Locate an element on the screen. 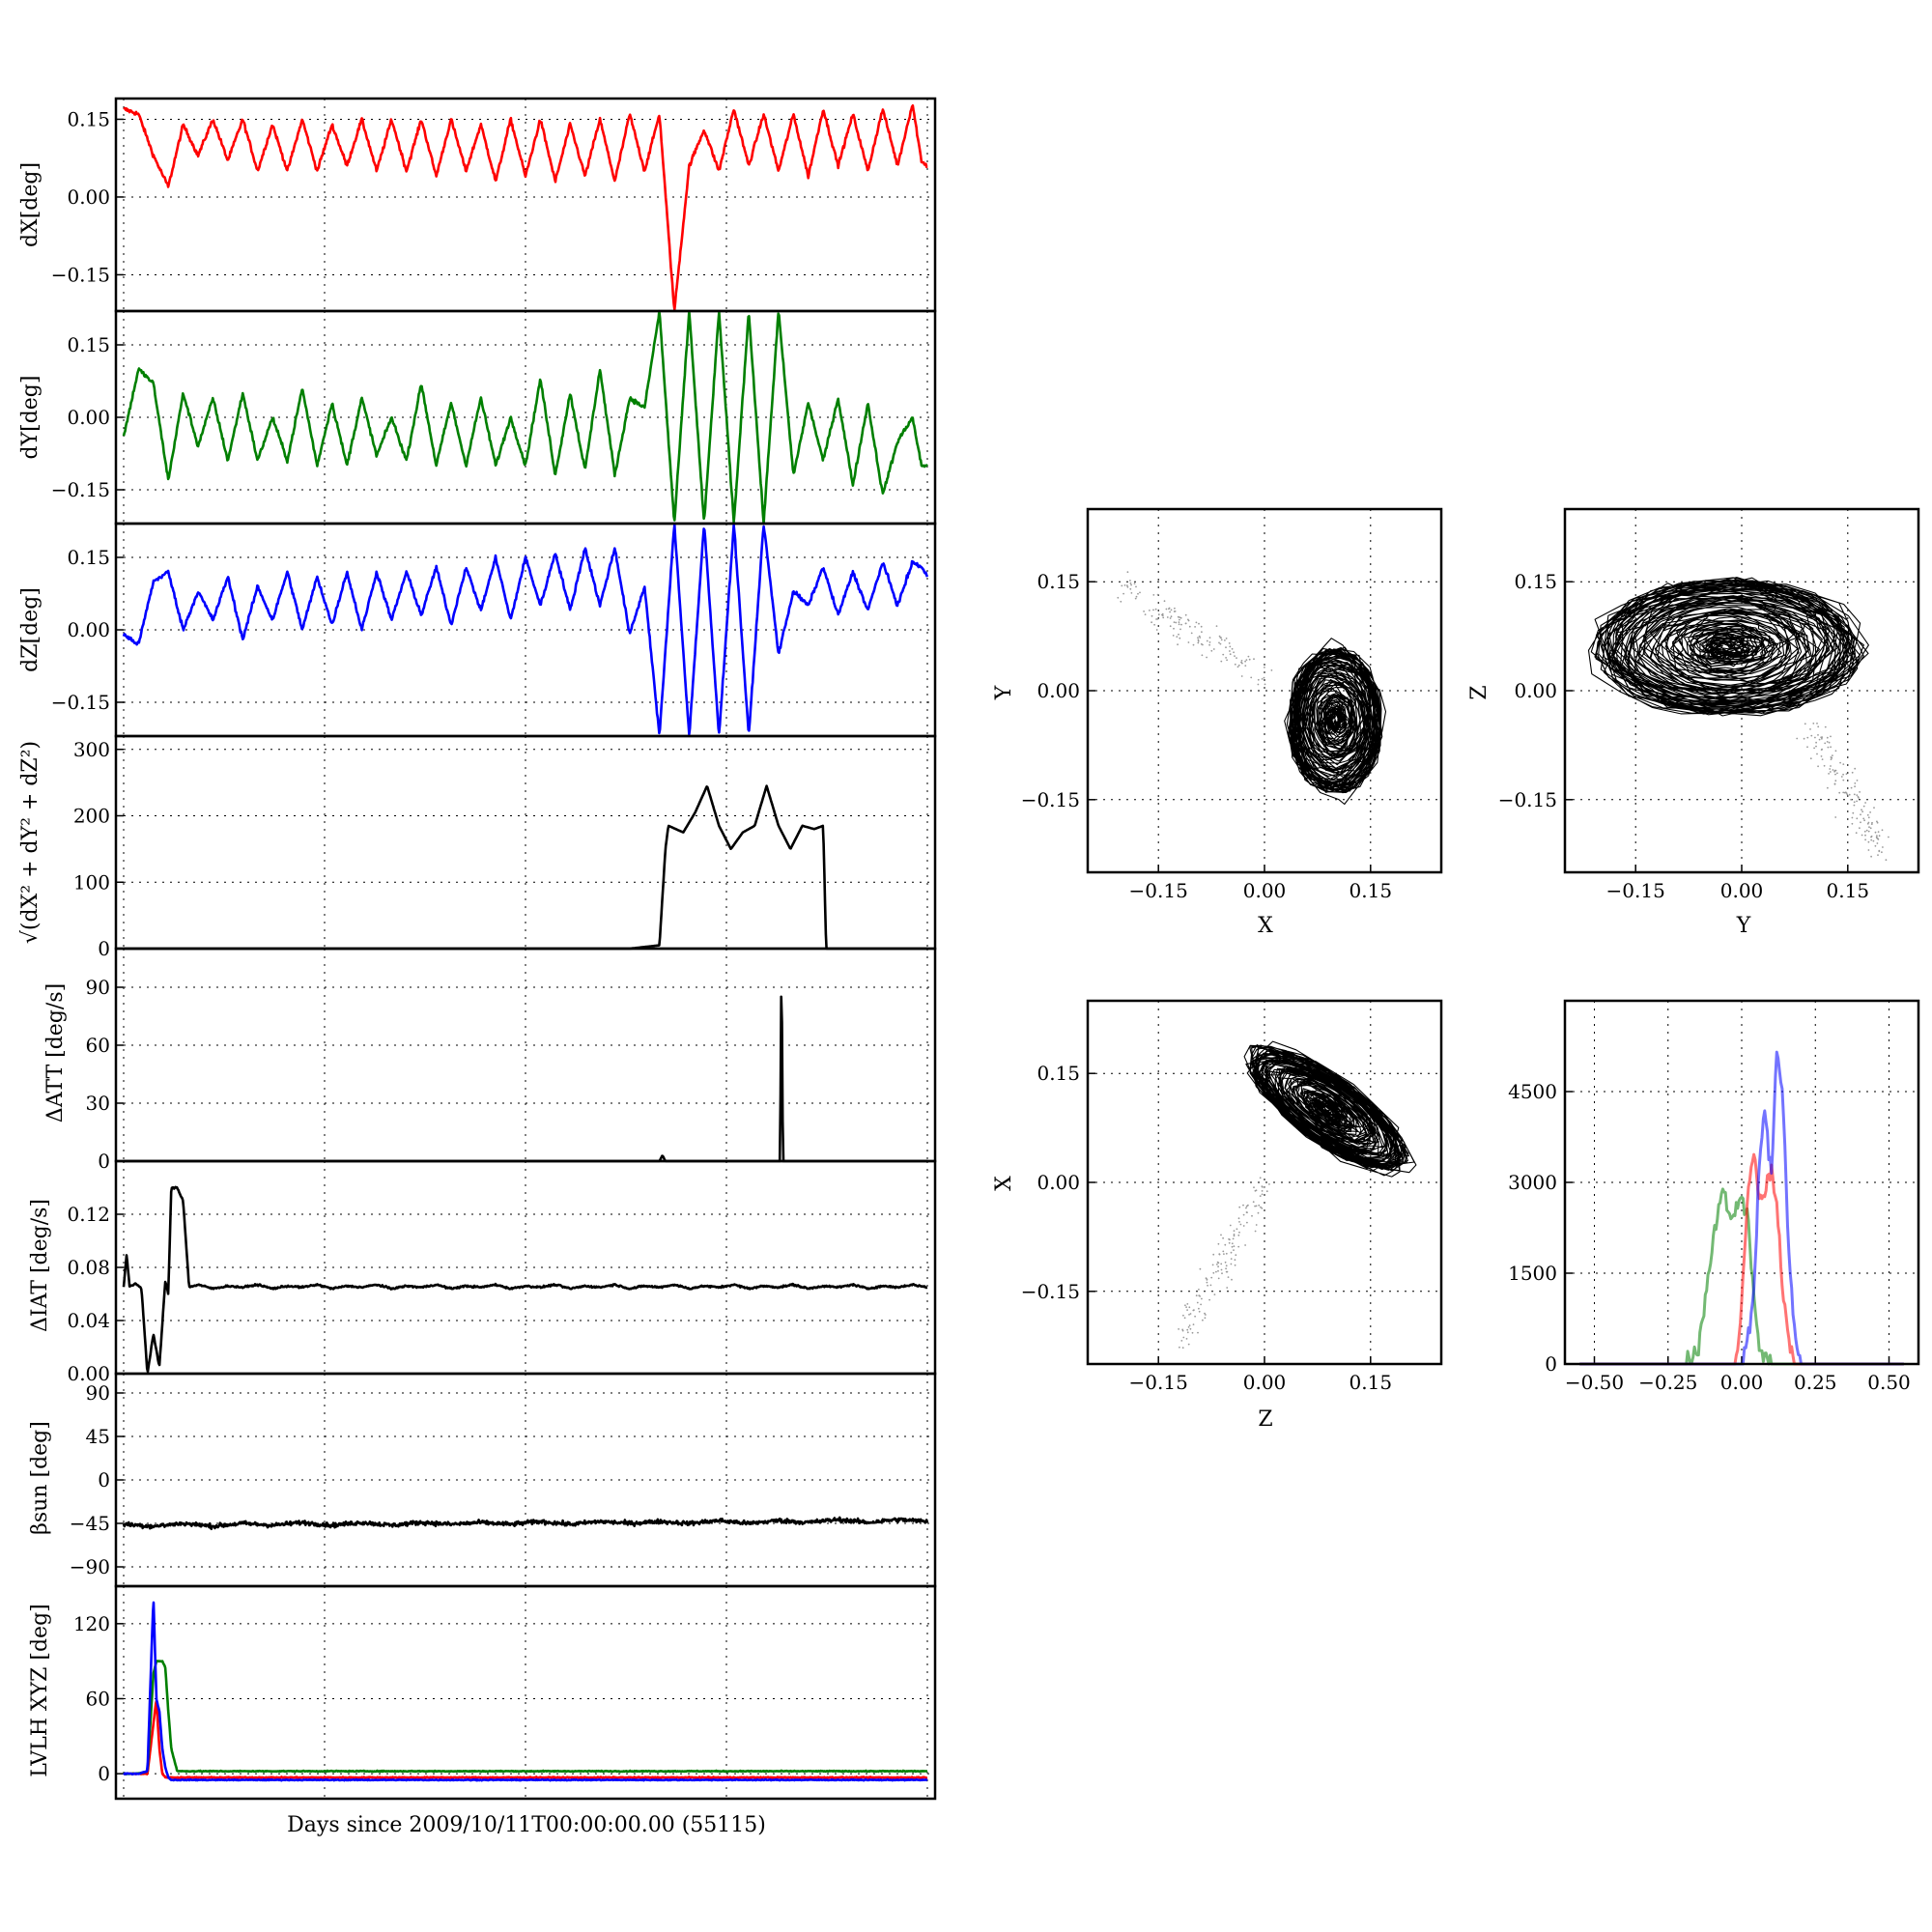 This screenshot has width=1932, height=1932. diat-ytick-label: 0.12 is located at coordinates (88, 1214).